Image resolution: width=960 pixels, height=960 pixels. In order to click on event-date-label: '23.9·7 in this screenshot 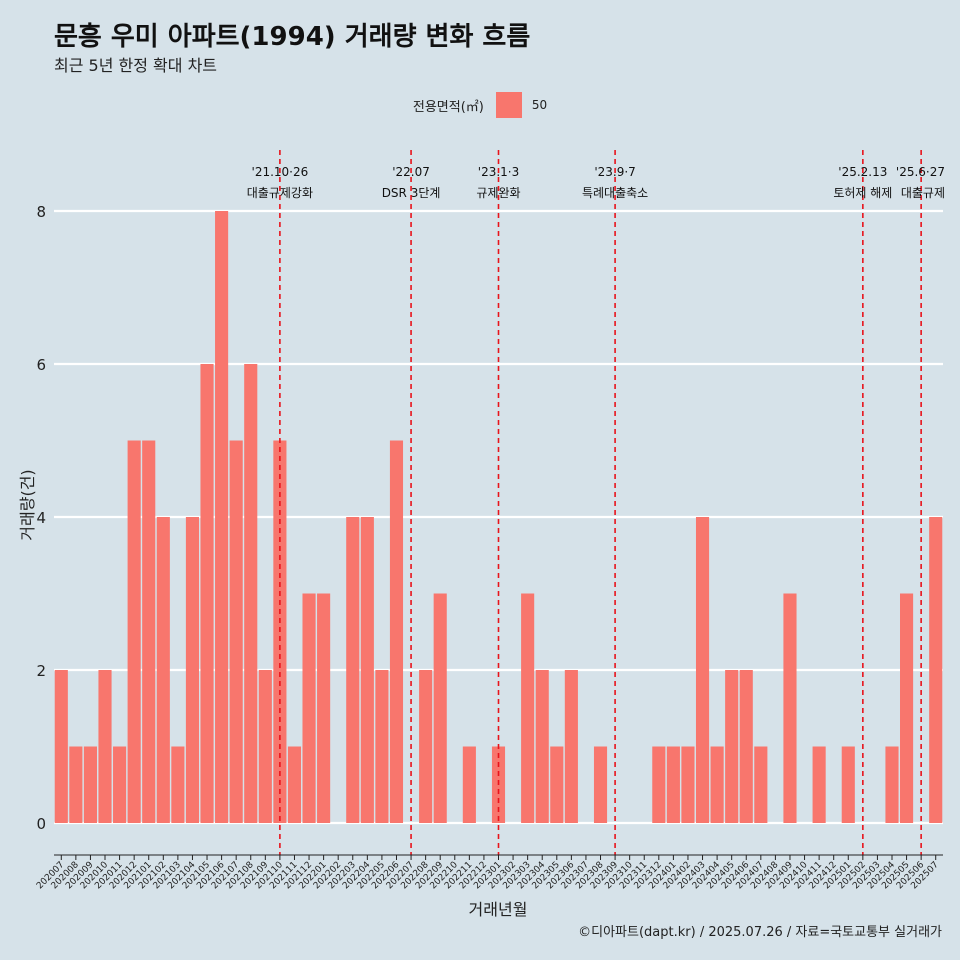, I will do `click(614, 172)`.